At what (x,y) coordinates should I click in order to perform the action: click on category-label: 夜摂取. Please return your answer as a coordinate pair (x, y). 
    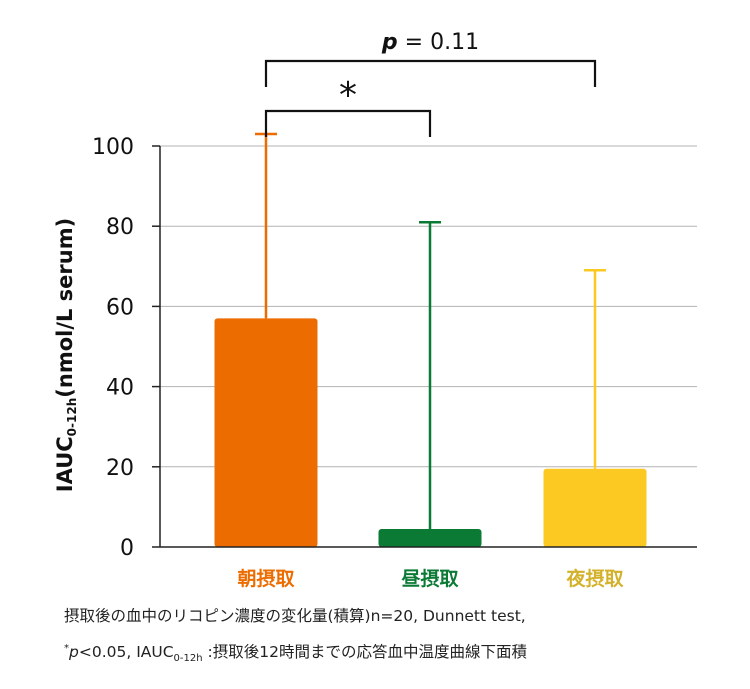
    Looking at the image, I should click on (594, 578).